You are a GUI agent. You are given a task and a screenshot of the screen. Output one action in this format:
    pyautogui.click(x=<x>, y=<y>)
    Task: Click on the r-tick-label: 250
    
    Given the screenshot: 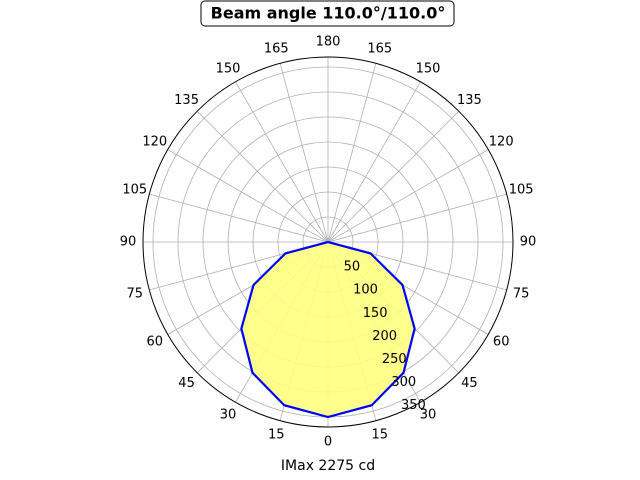 What is the action you would take?
    pyautogui.click(x=394, y=359)
    